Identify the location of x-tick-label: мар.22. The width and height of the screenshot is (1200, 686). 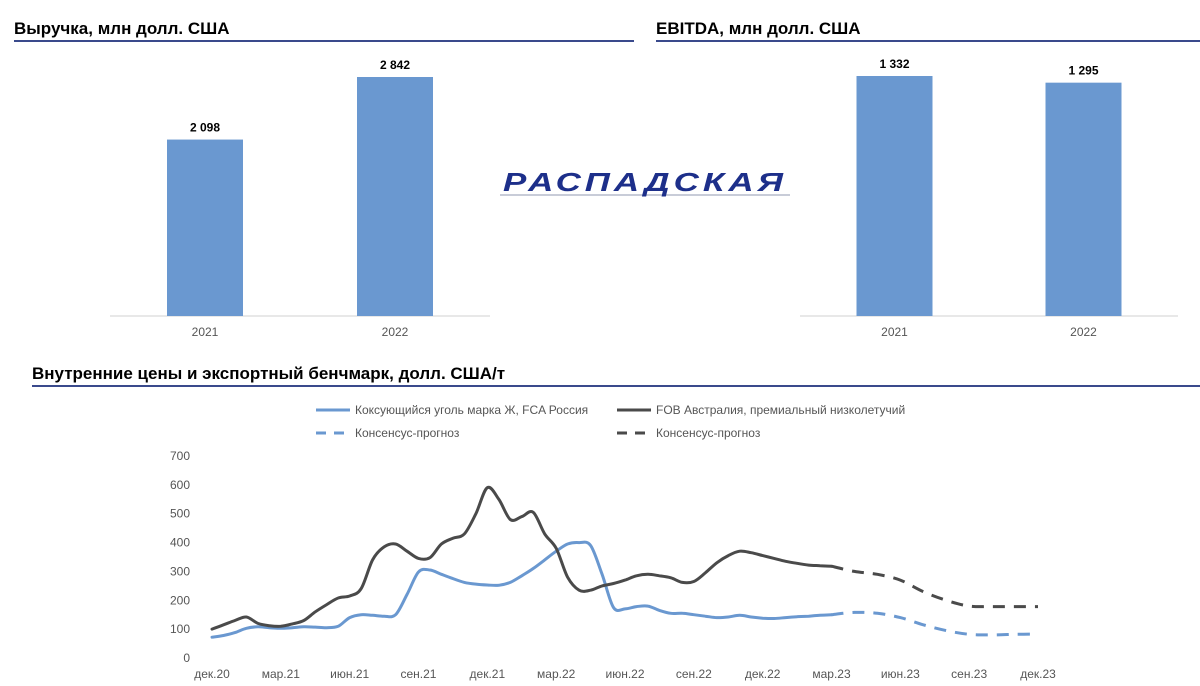
(556, 674).